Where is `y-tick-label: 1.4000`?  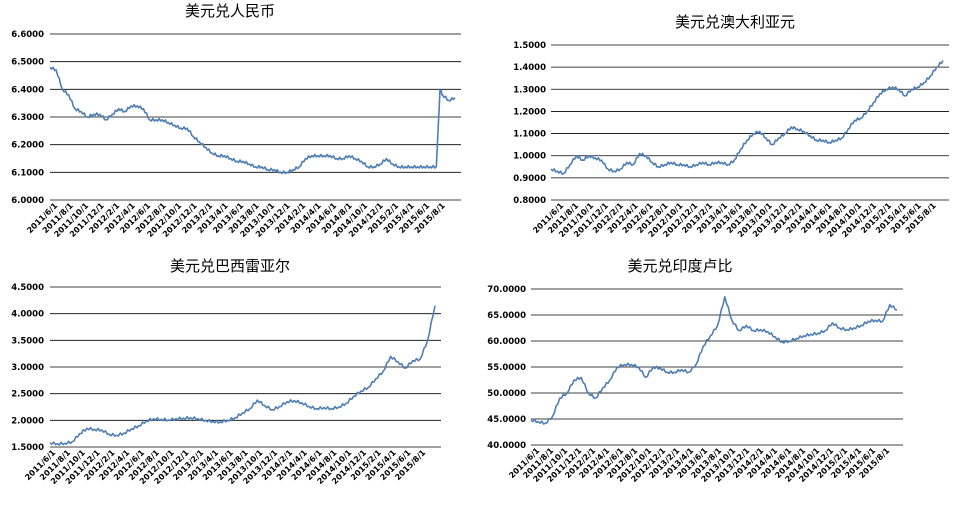
y-tick-label: 1.4000 is located at coordinates (529, 68).